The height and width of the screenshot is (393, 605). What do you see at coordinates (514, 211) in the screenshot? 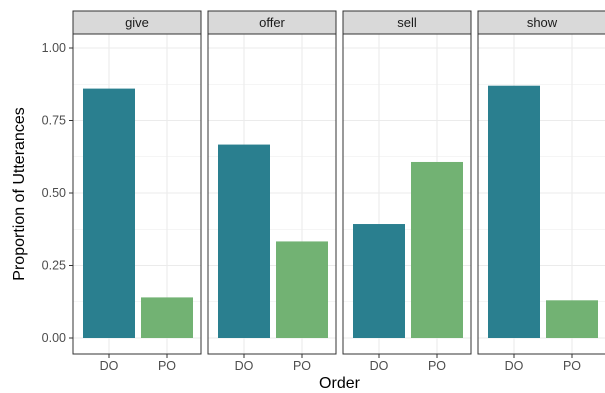
I see `bar-show-do` at bounding box center [514, 211].